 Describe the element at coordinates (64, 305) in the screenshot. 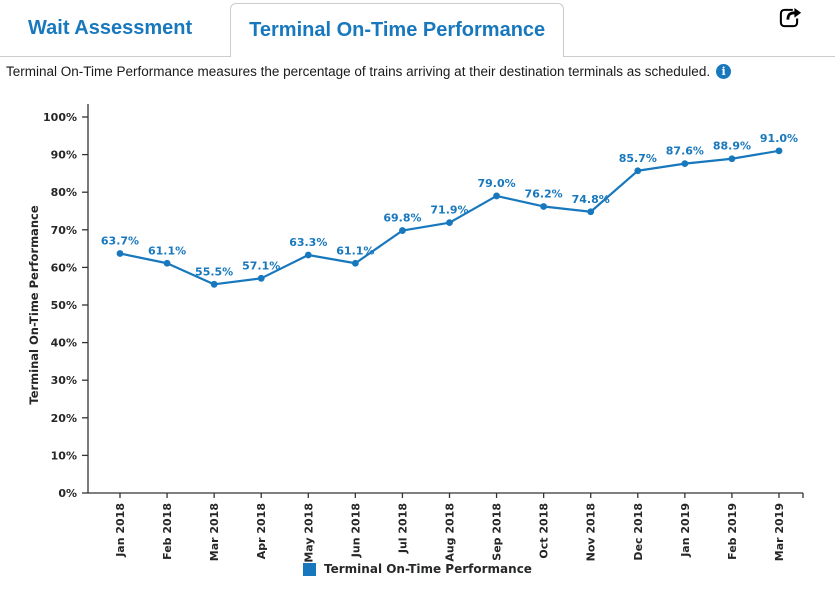

I see `y-tick-label: 50%` at that location.